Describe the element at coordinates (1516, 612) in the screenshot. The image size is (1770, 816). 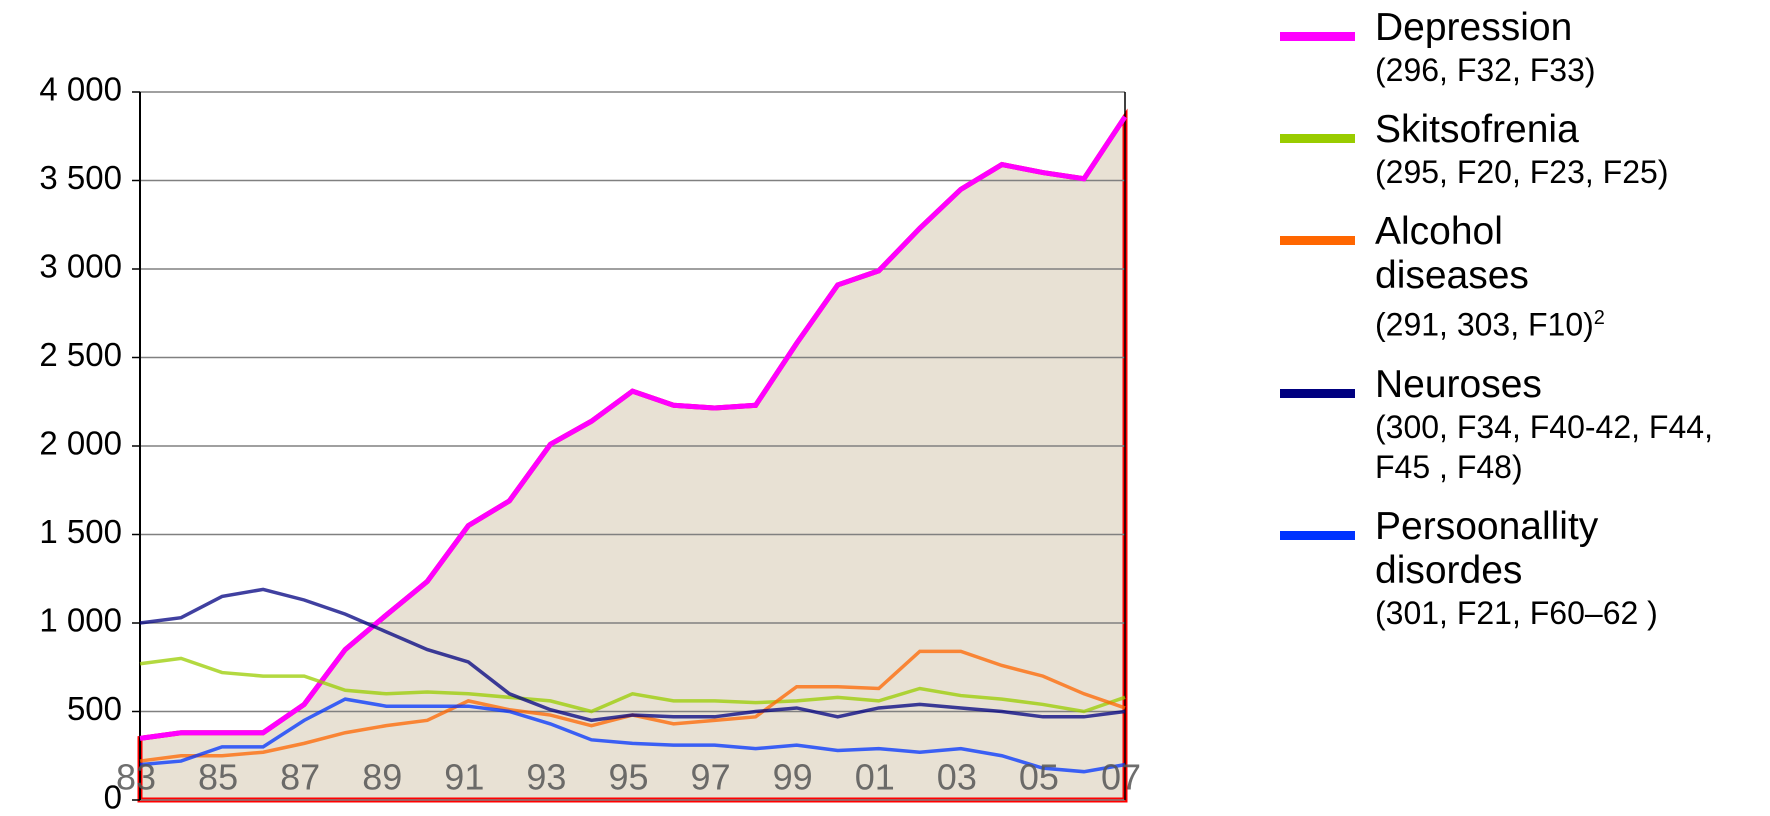
I see `codes: (301, F21, F60–62 )` at that location.